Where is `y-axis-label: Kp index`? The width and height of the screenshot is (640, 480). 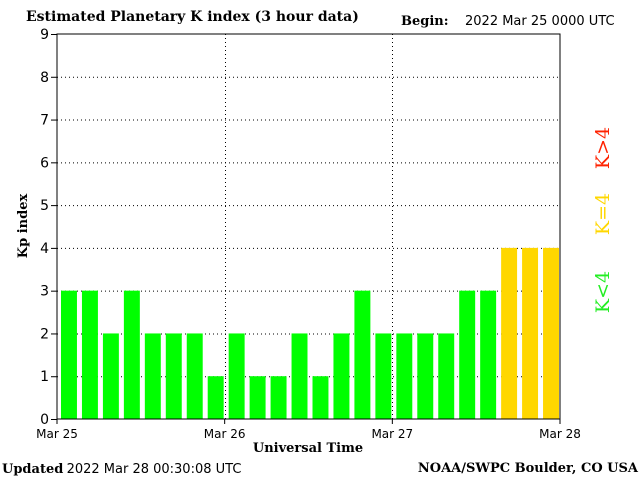 y-axis-label: Kp index is located at coordinates (23, 226).